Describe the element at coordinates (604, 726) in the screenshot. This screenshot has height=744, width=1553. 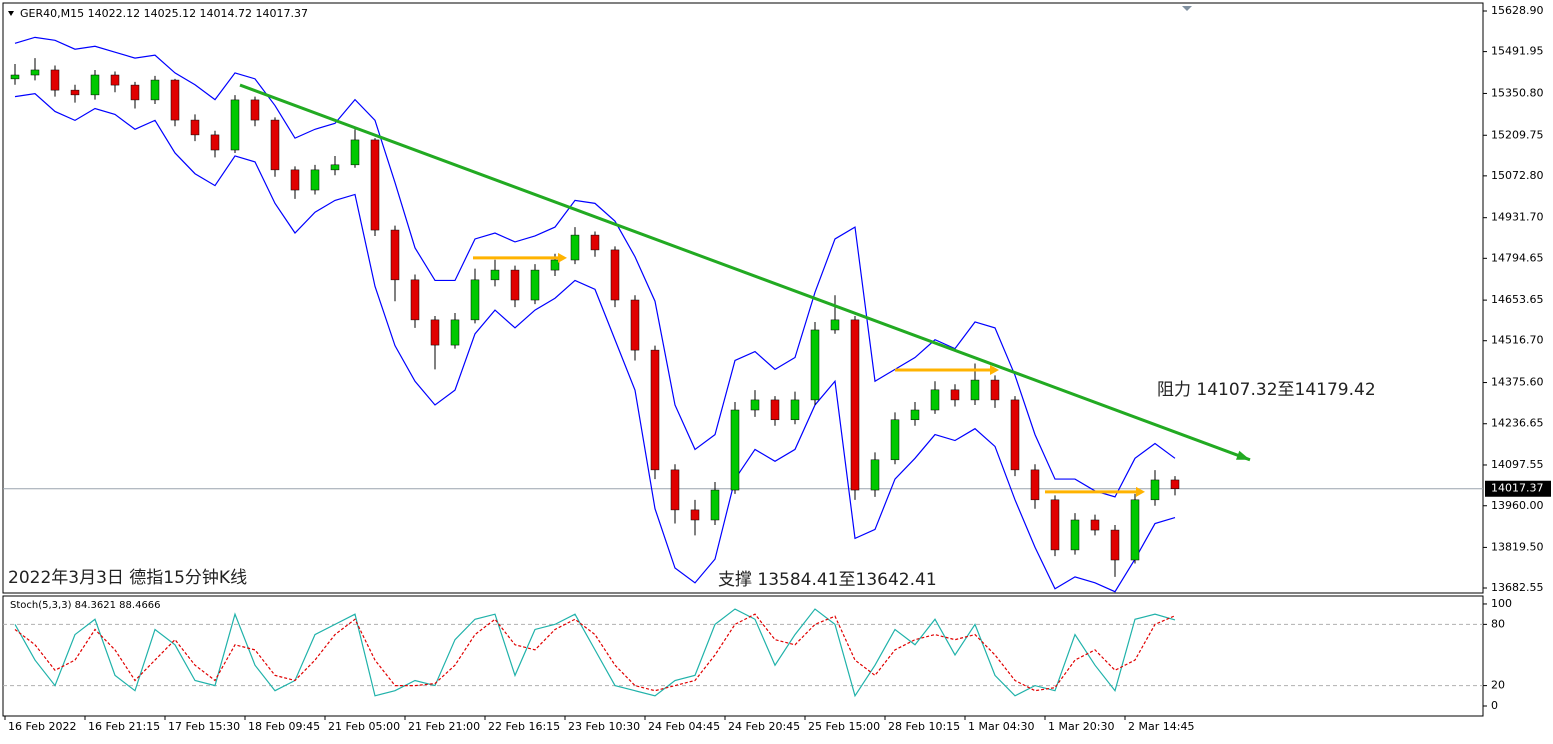
I see `x-tick-label: 23 Feb 10:30` at that location.